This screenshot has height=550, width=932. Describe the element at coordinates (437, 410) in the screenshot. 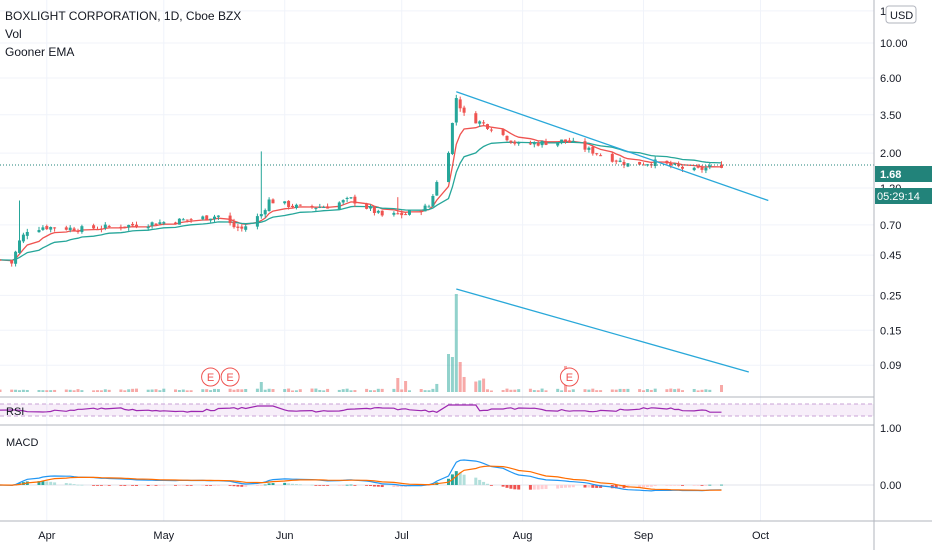

I see `rsi-band` at that location.